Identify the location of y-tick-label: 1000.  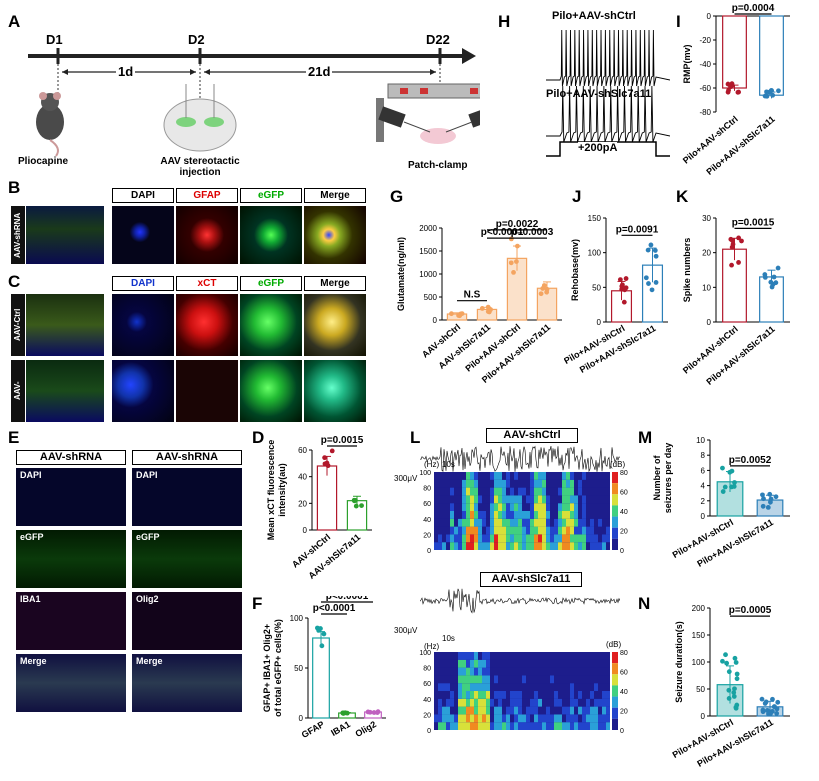
(428, 274).